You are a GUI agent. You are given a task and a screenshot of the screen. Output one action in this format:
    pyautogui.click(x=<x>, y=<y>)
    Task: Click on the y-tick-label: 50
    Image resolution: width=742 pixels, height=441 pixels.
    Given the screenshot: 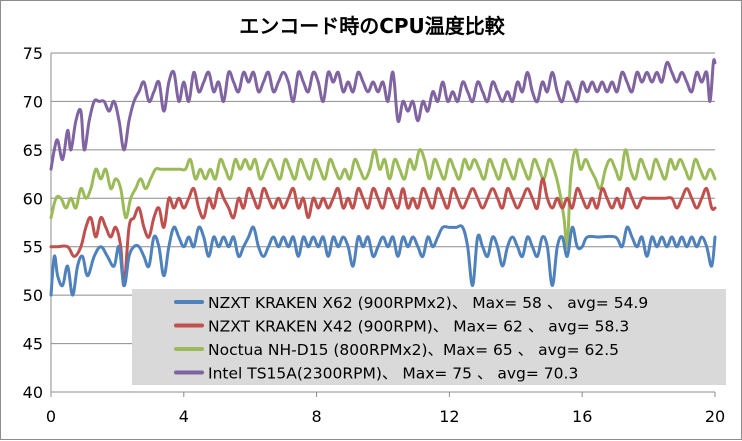 What is the action you would take?
    pyautogui.click(x=33, y=295)
    